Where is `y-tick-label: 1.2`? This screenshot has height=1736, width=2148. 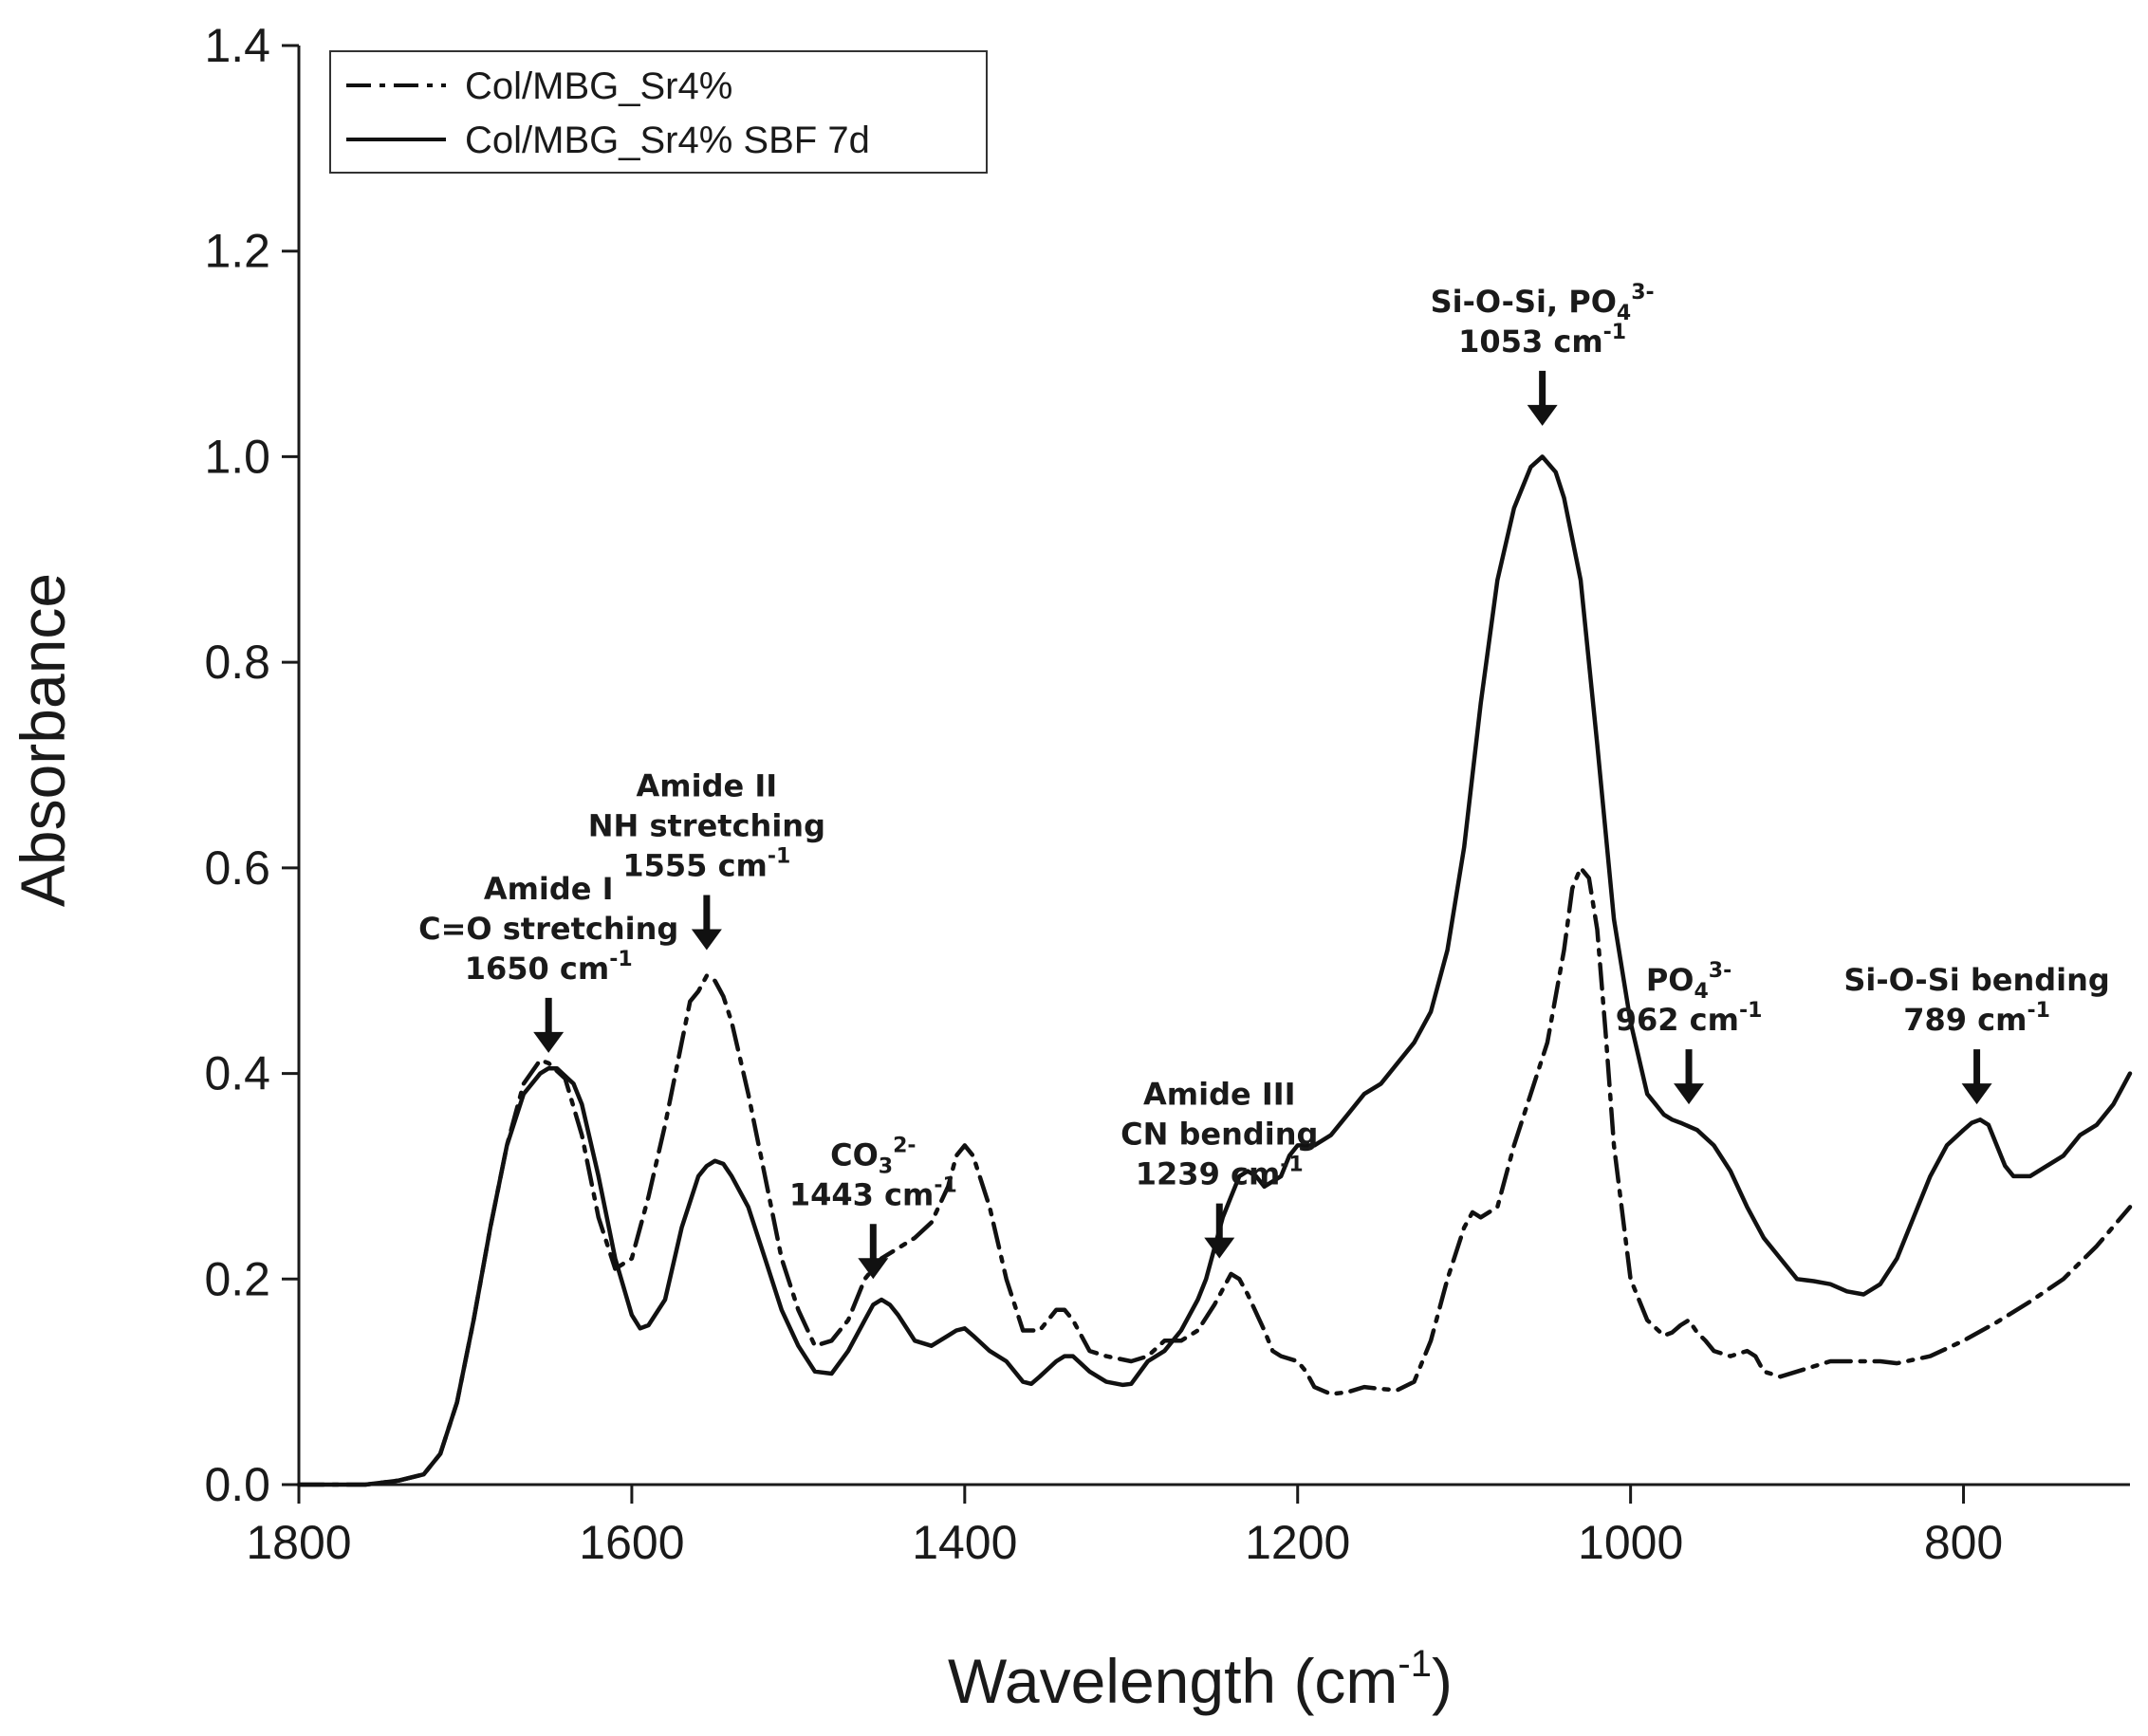
y-tick-label: 1.2 is located at coordinates (237, 252).